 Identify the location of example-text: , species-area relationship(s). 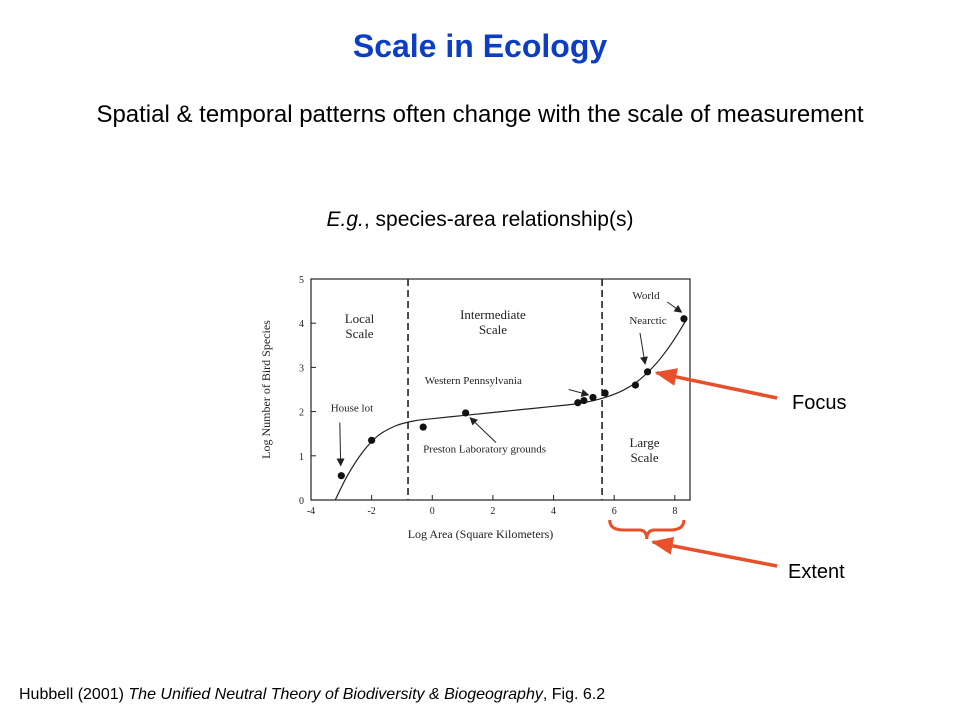
(498, 219).